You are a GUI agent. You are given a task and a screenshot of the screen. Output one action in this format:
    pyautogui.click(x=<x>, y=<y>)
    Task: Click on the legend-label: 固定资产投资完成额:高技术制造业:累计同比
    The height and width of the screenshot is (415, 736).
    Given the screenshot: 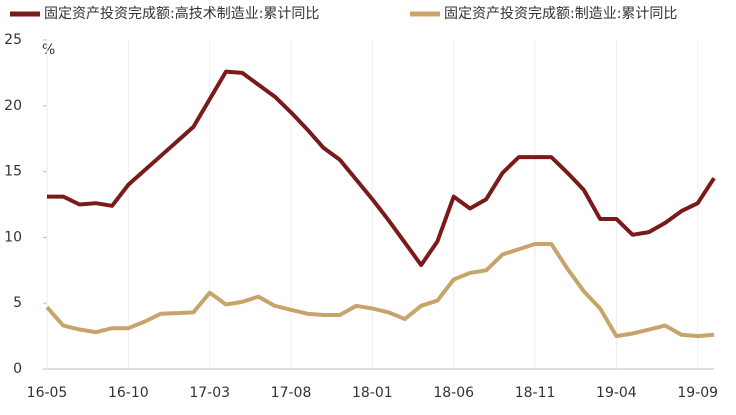 What is the action you would take?
    pyautogui.click(x=181, y=13)
    